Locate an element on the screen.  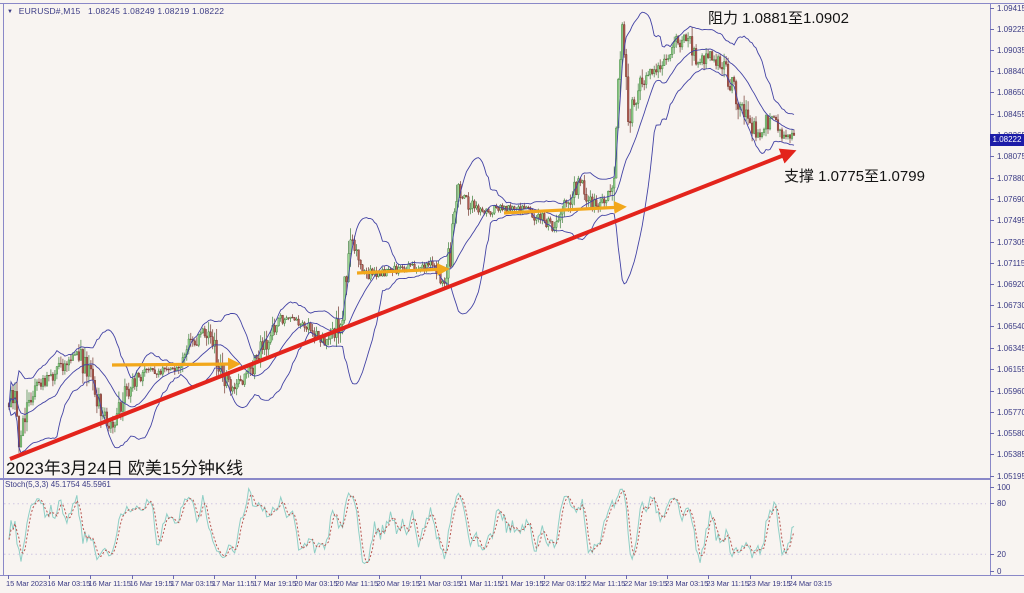
price-axis-label: 1.07495 is located at coordinates (1007, 220).